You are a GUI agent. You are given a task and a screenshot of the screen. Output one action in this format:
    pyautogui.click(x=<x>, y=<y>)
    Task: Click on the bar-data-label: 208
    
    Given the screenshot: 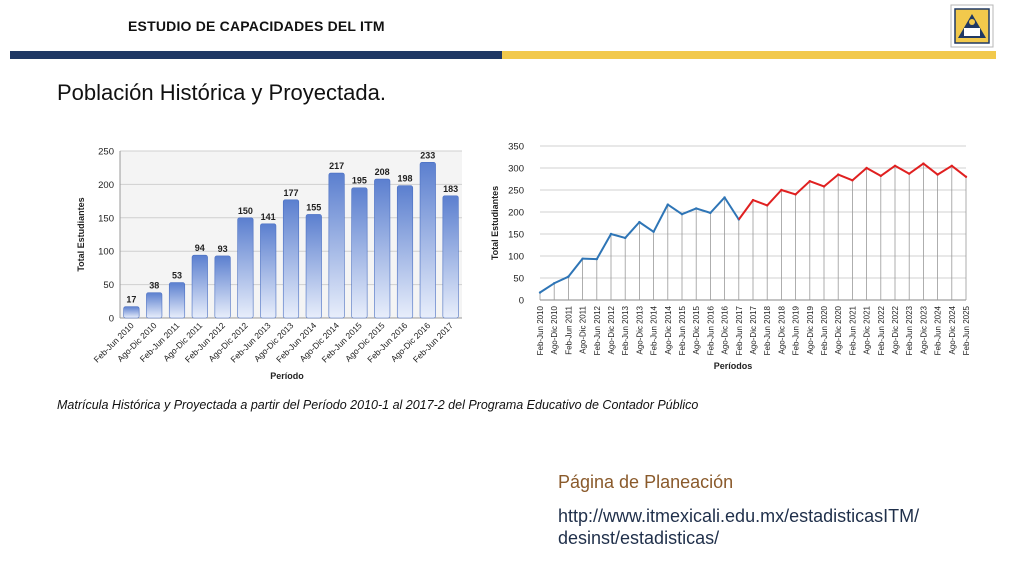 What is the action you would take?
    pyautogui.click(x=382, y=172)
    